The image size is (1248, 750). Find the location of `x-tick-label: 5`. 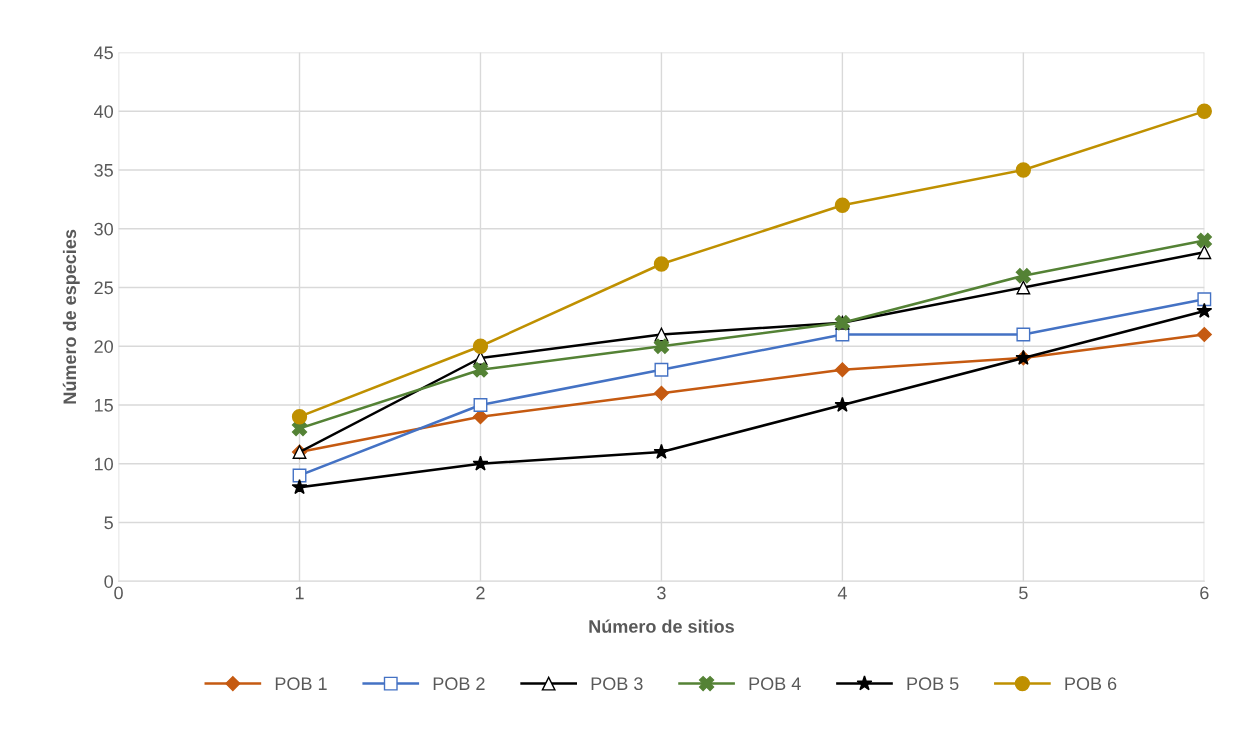

x-tick-label: 5 is located at coordinates (1023, 593).